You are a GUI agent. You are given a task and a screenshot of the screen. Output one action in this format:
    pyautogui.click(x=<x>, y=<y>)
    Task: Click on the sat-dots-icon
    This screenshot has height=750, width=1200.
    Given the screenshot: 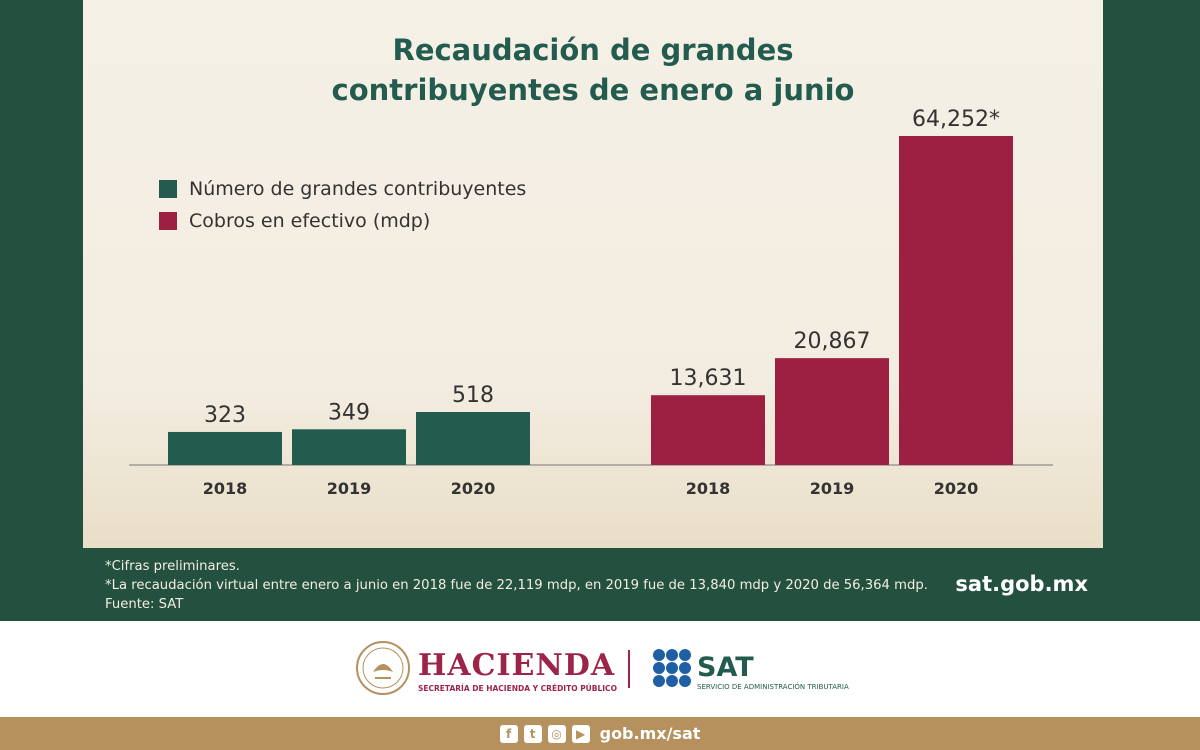 What is the action you would take?
    pyautogui.click(x=672, y=668)
    